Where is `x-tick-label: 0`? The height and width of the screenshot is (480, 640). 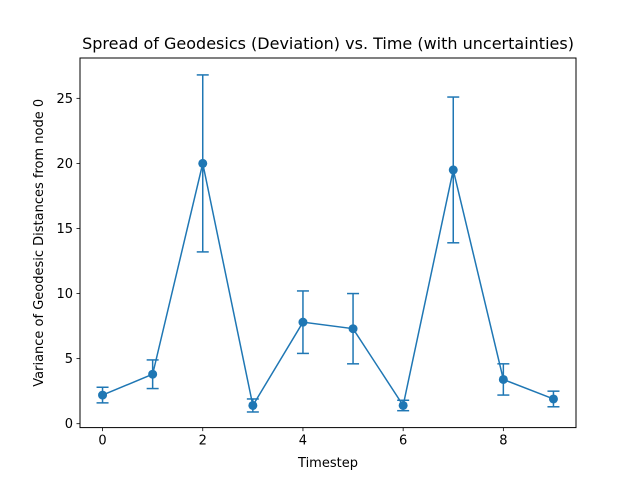 x-tick-label: 0 is located at coordinates (102, 441).